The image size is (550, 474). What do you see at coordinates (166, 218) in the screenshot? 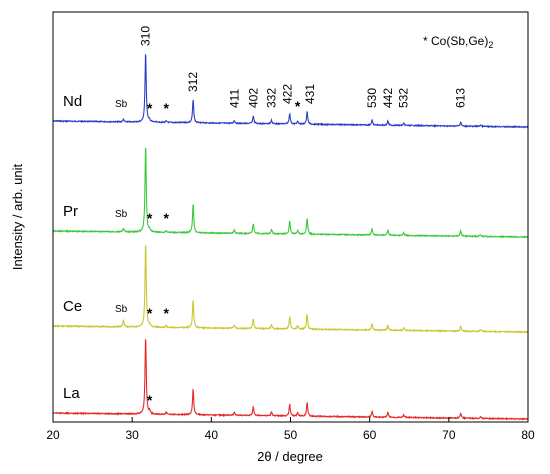
I see `star-marker-pr-1: *` at bounding box center [166, 218].